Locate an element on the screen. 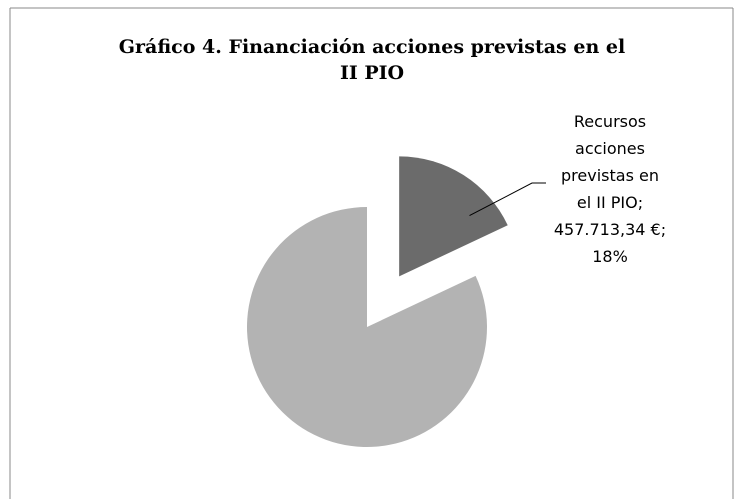 This screenshot has height=499, width=743. pie-slice is located at coordinates (453, 216).